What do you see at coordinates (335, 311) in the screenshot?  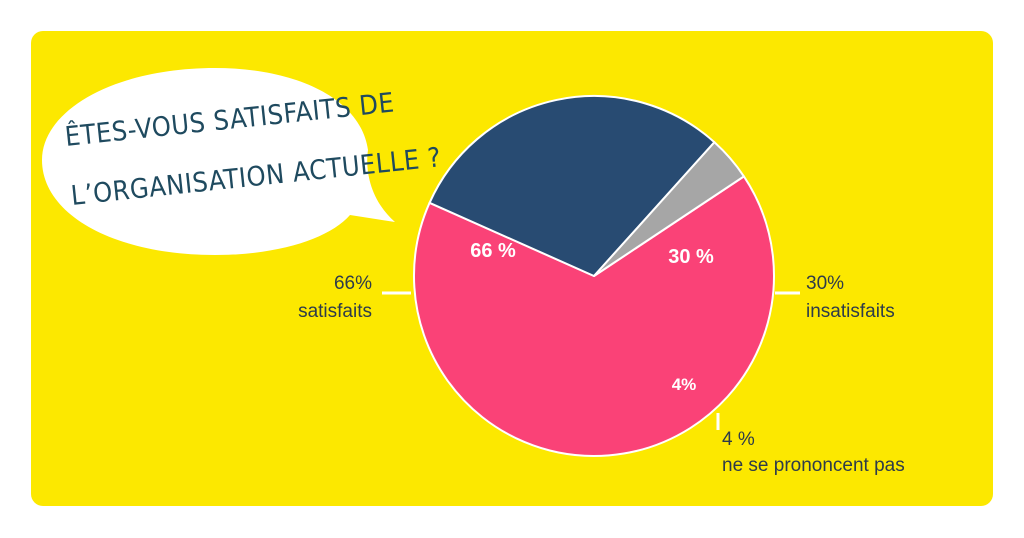 I see `outer-label-satisfaits-text: satisfaits` at bounding box center [335, 311].